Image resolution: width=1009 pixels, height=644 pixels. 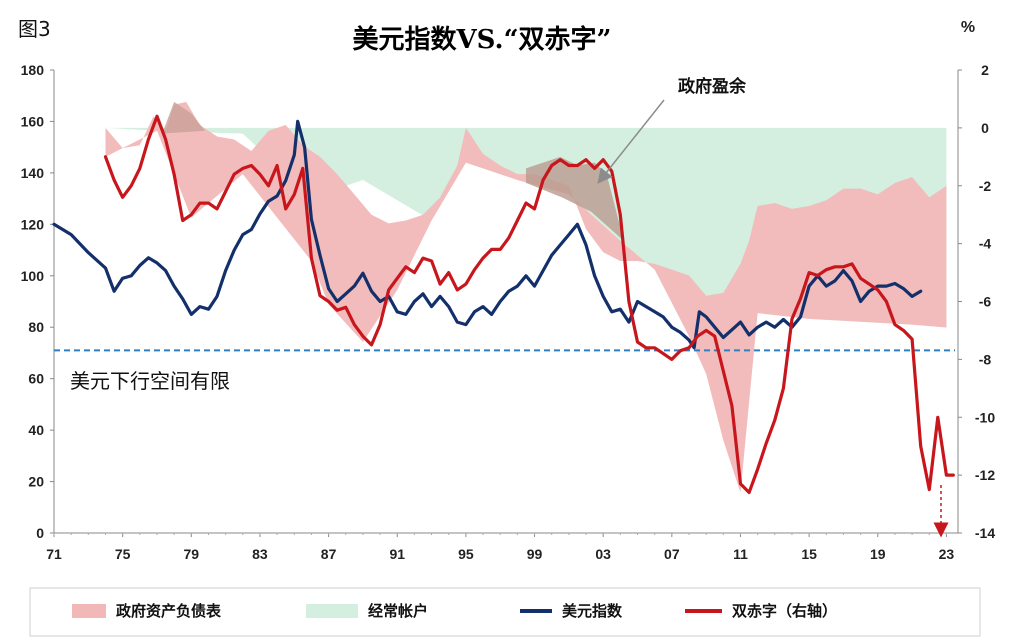 I want to click on x-tick-label: 71, so click(x=54, y=554).